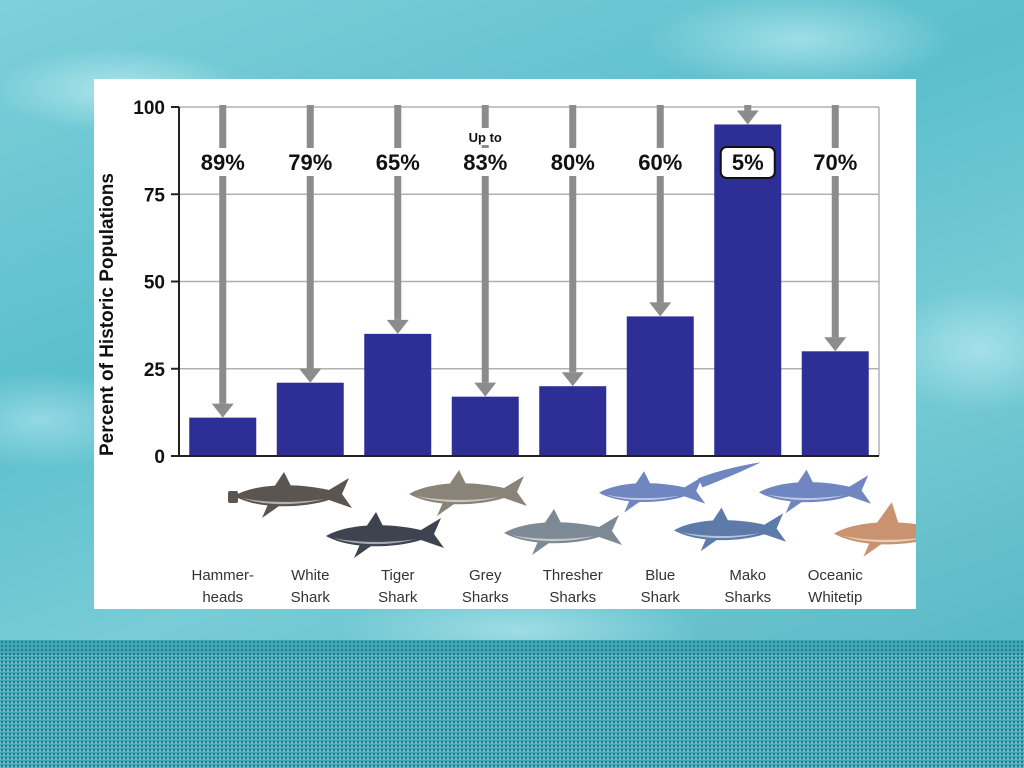 The height and width of the screenshot is (768, 1024). Describe the element at coordinates (155, 195) in the screenshot. I see `y-tick-label: 75` at that location.